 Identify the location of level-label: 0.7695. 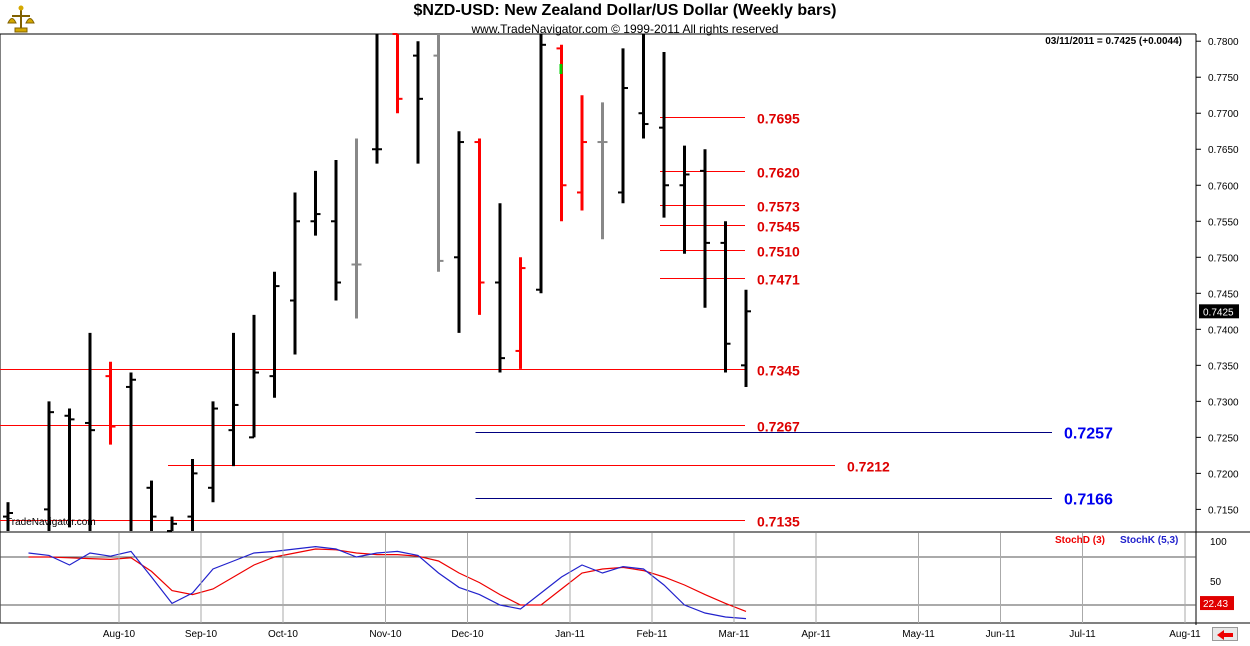
(778, 119).